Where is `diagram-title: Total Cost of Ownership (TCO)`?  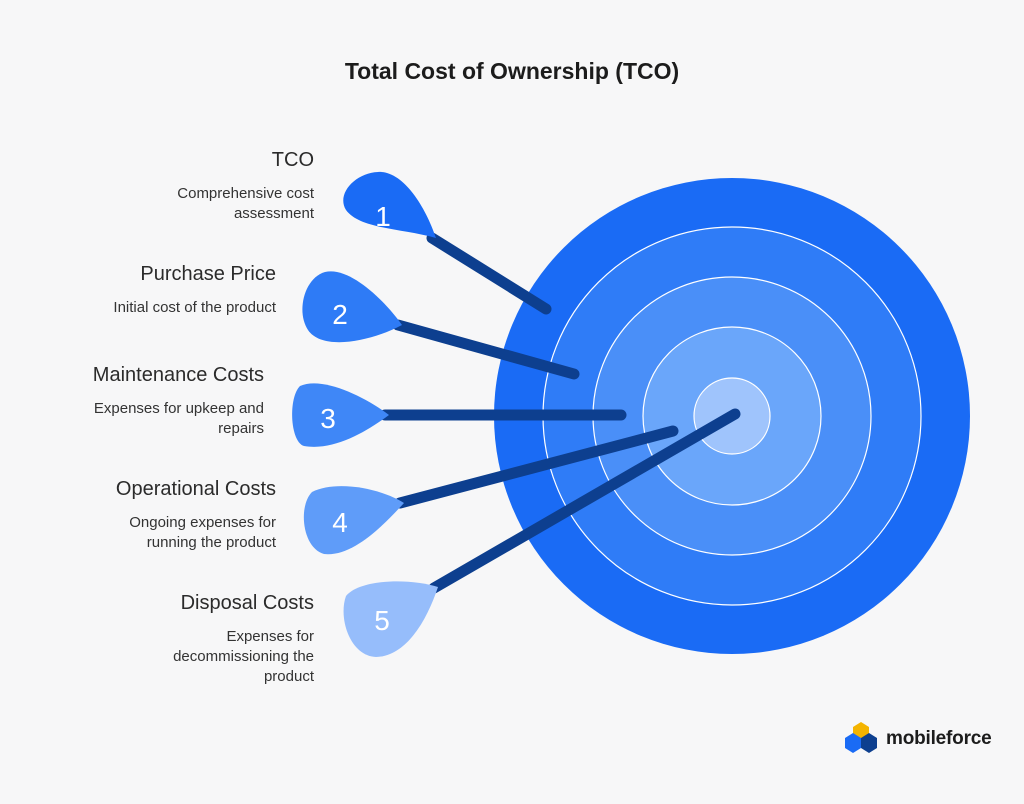
diagram-title: Total Cost of Ownership (TCO) is located at coordinates (512, 71).